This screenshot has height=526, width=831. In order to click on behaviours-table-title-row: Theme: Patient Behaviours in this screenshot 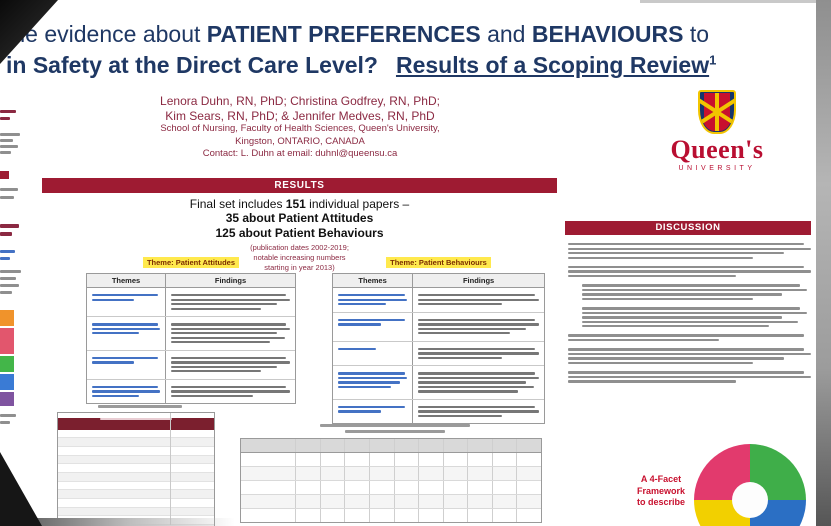, I will do `click(438, 261)`.